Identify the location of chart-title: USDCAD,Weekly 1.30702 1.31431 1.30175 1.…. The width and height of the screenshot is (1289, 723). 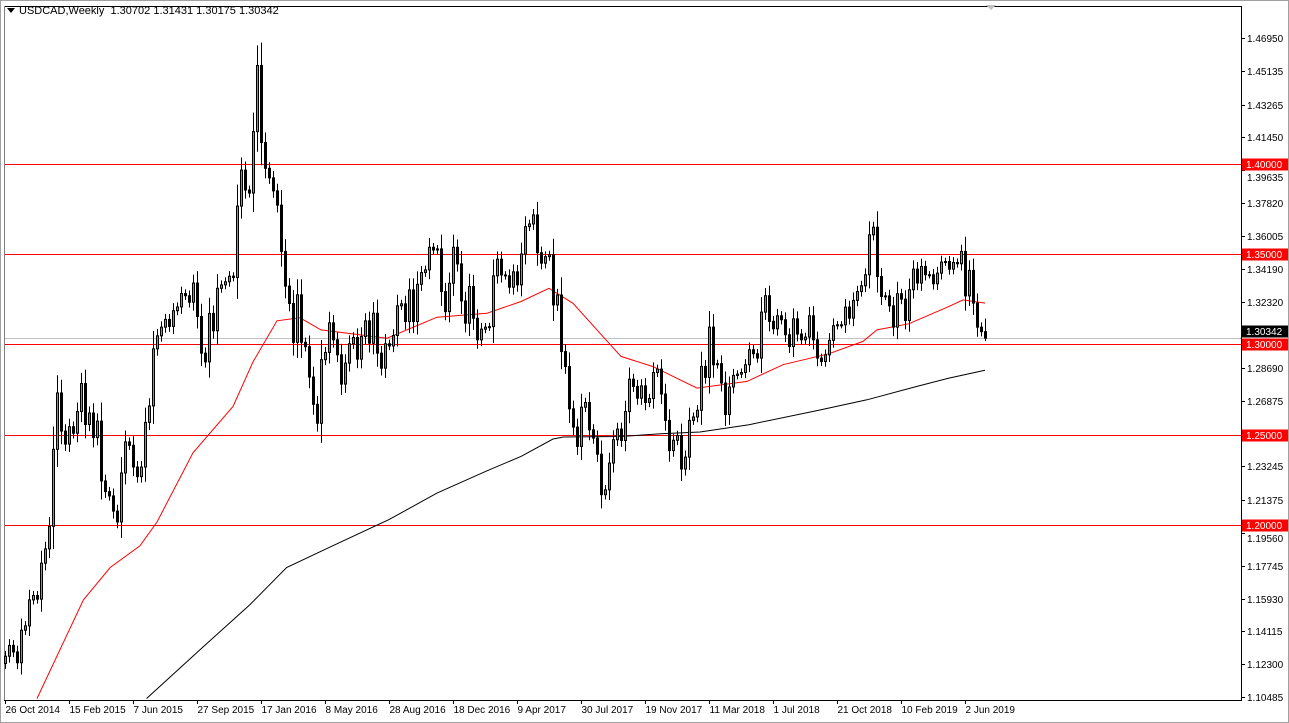
(143, 11).